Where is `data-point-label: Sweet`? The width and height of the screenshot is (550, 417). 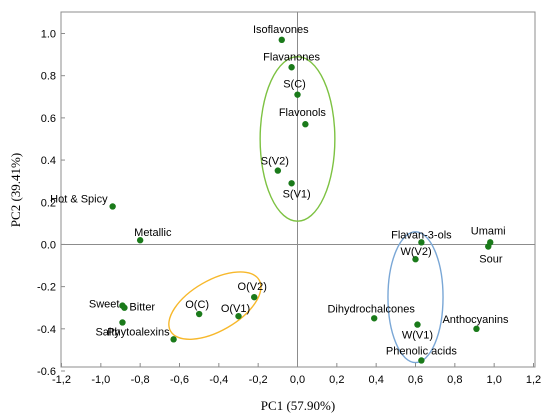
data-point-label: Sweet is located at coordinates (104, 305).